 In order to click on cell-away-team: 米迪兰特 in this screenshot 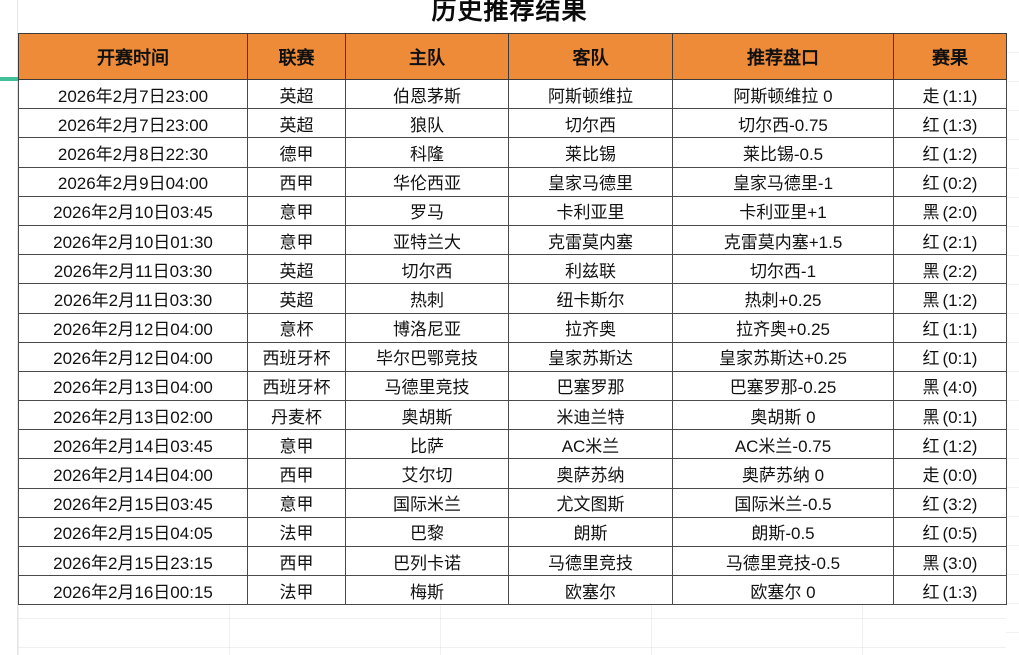, I will do `click(590, 415)`.